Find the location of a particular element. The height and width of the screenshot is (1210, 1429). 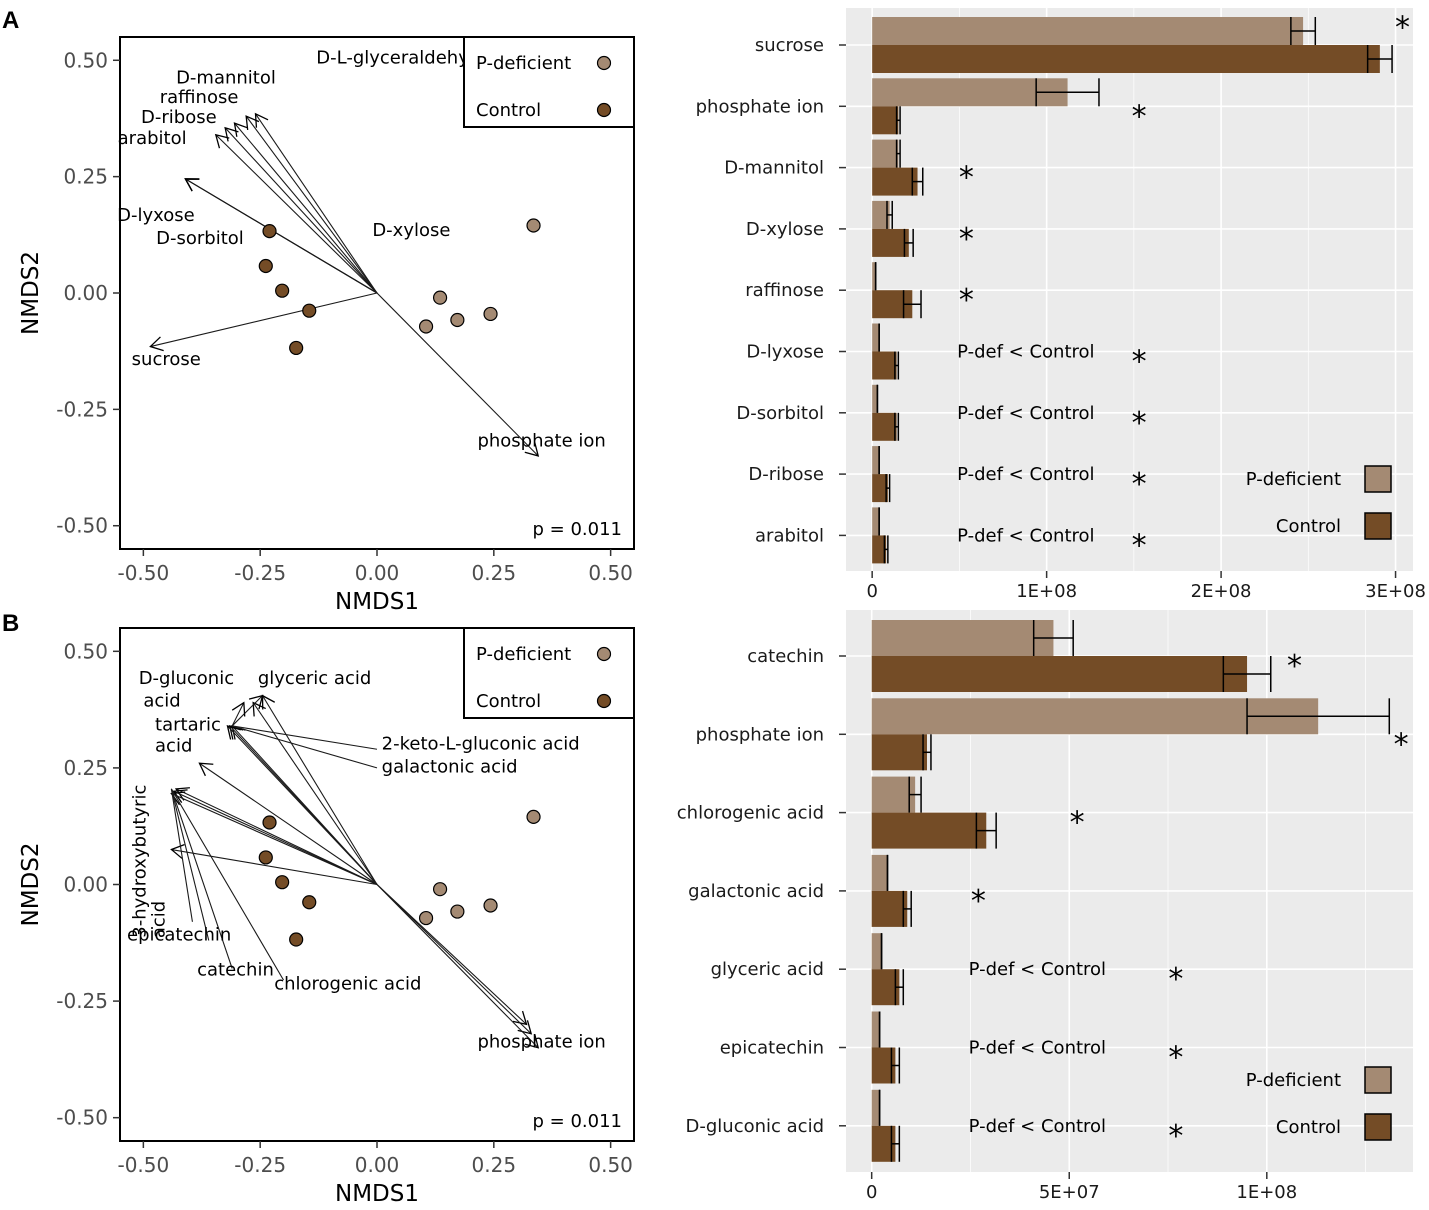

arrow-label: D-gluconic is located at coordinates (186, 678).